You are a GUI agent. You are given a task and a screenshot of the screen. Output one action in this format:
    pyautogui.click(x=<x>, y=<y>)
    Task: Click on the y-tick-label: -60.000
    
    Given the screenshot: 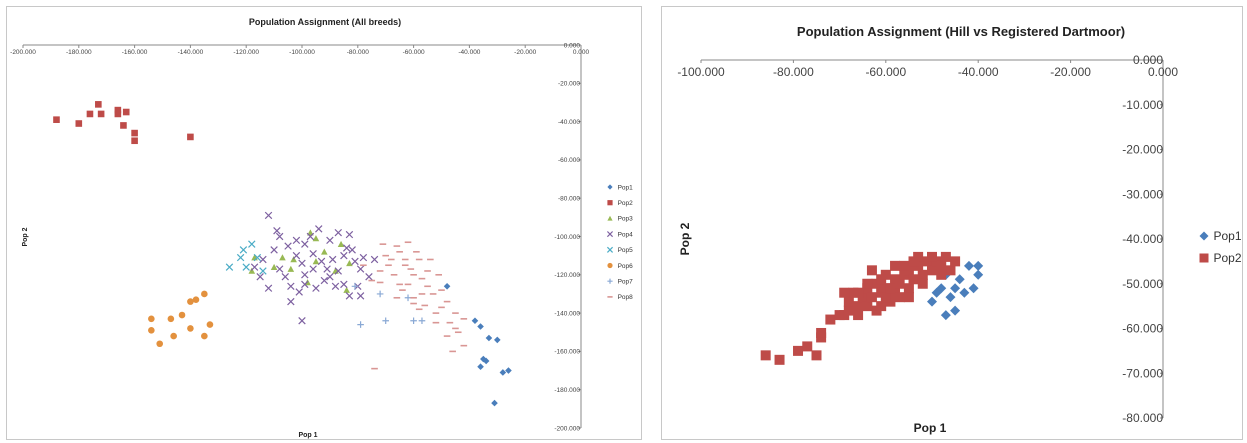 What is the action you would take?
    pyautogui.click(x=569, y=160)
    